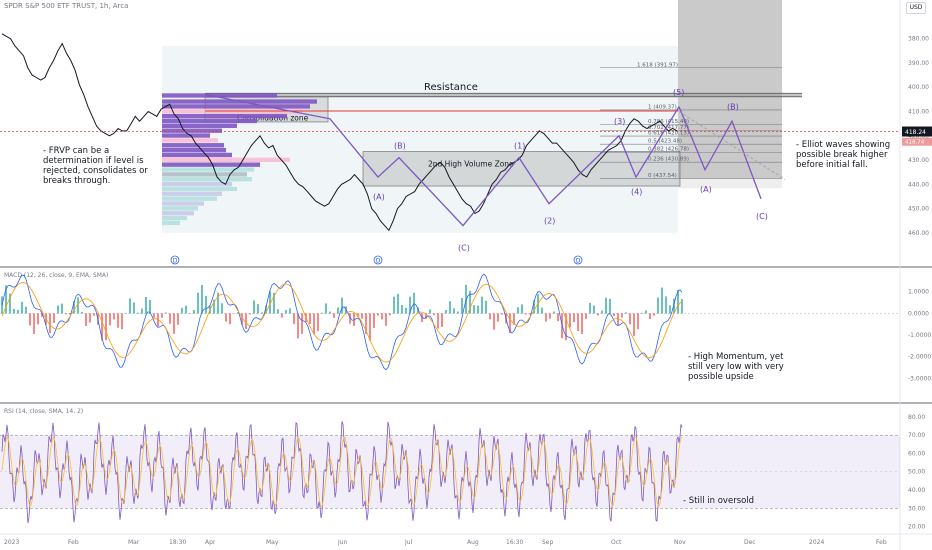 Image resolution: width=932 pixels, height=550 pixels. Describe the element at coordinates (514, 542) in the screenshot. I see `time-tick-label: 16:30` at that location.